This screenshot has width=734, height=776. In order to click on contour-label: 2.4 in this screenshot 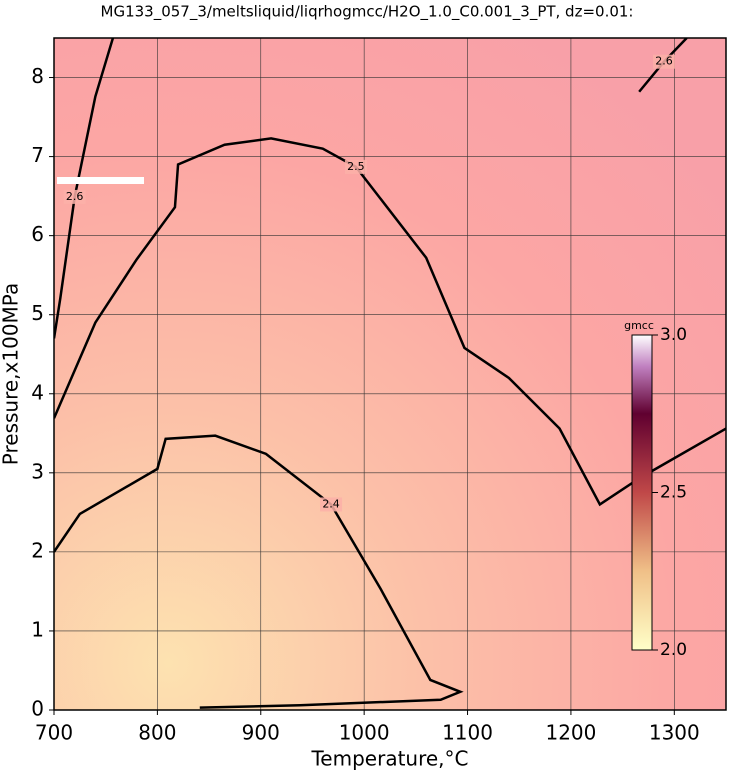, I will do `click(331, 503)`.